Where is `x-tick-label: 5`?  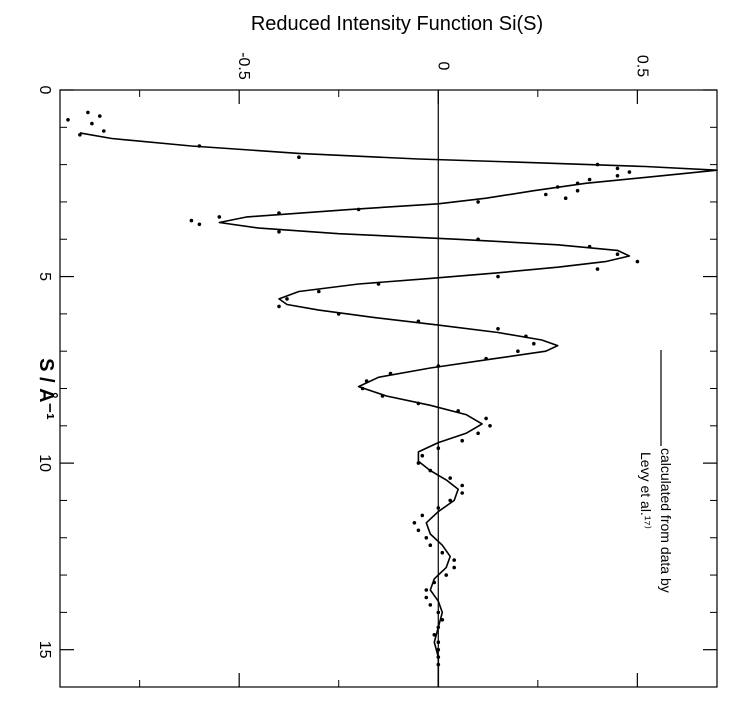
x-tick-label: 5 is located at coordinates (44, 276).